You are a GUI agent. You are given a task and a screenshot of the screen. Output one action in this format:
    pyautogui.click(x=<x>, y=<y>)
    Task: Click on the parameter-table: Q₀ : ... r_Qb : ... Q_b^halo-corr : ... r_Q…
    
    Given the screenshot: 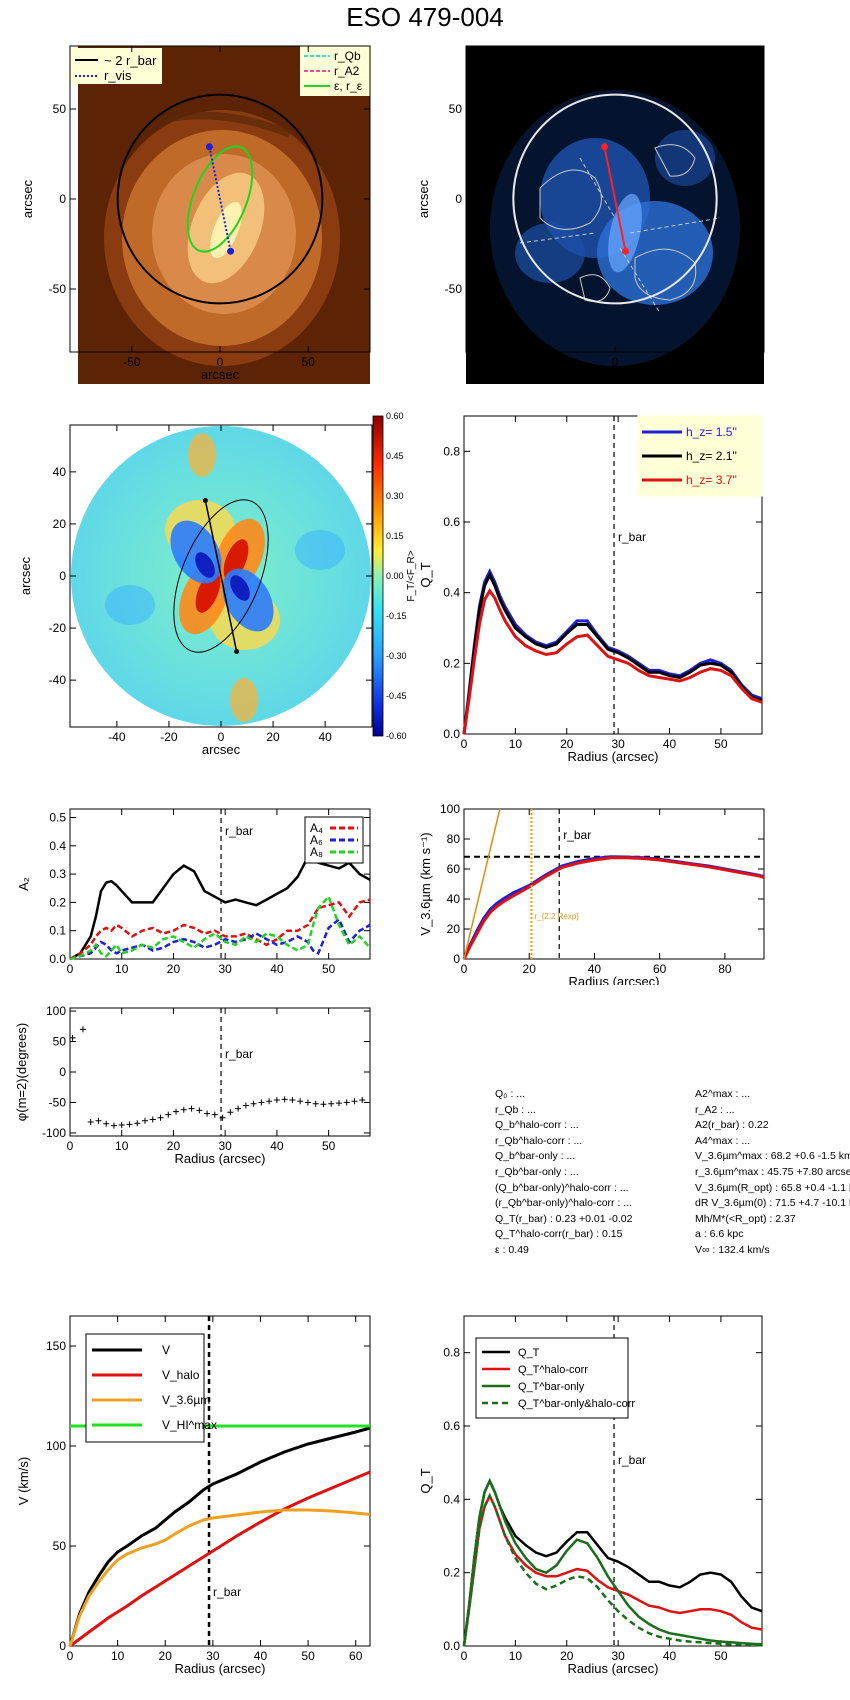 What is the action you would take?
    pyautogui.click(x=672, y=1188)
    